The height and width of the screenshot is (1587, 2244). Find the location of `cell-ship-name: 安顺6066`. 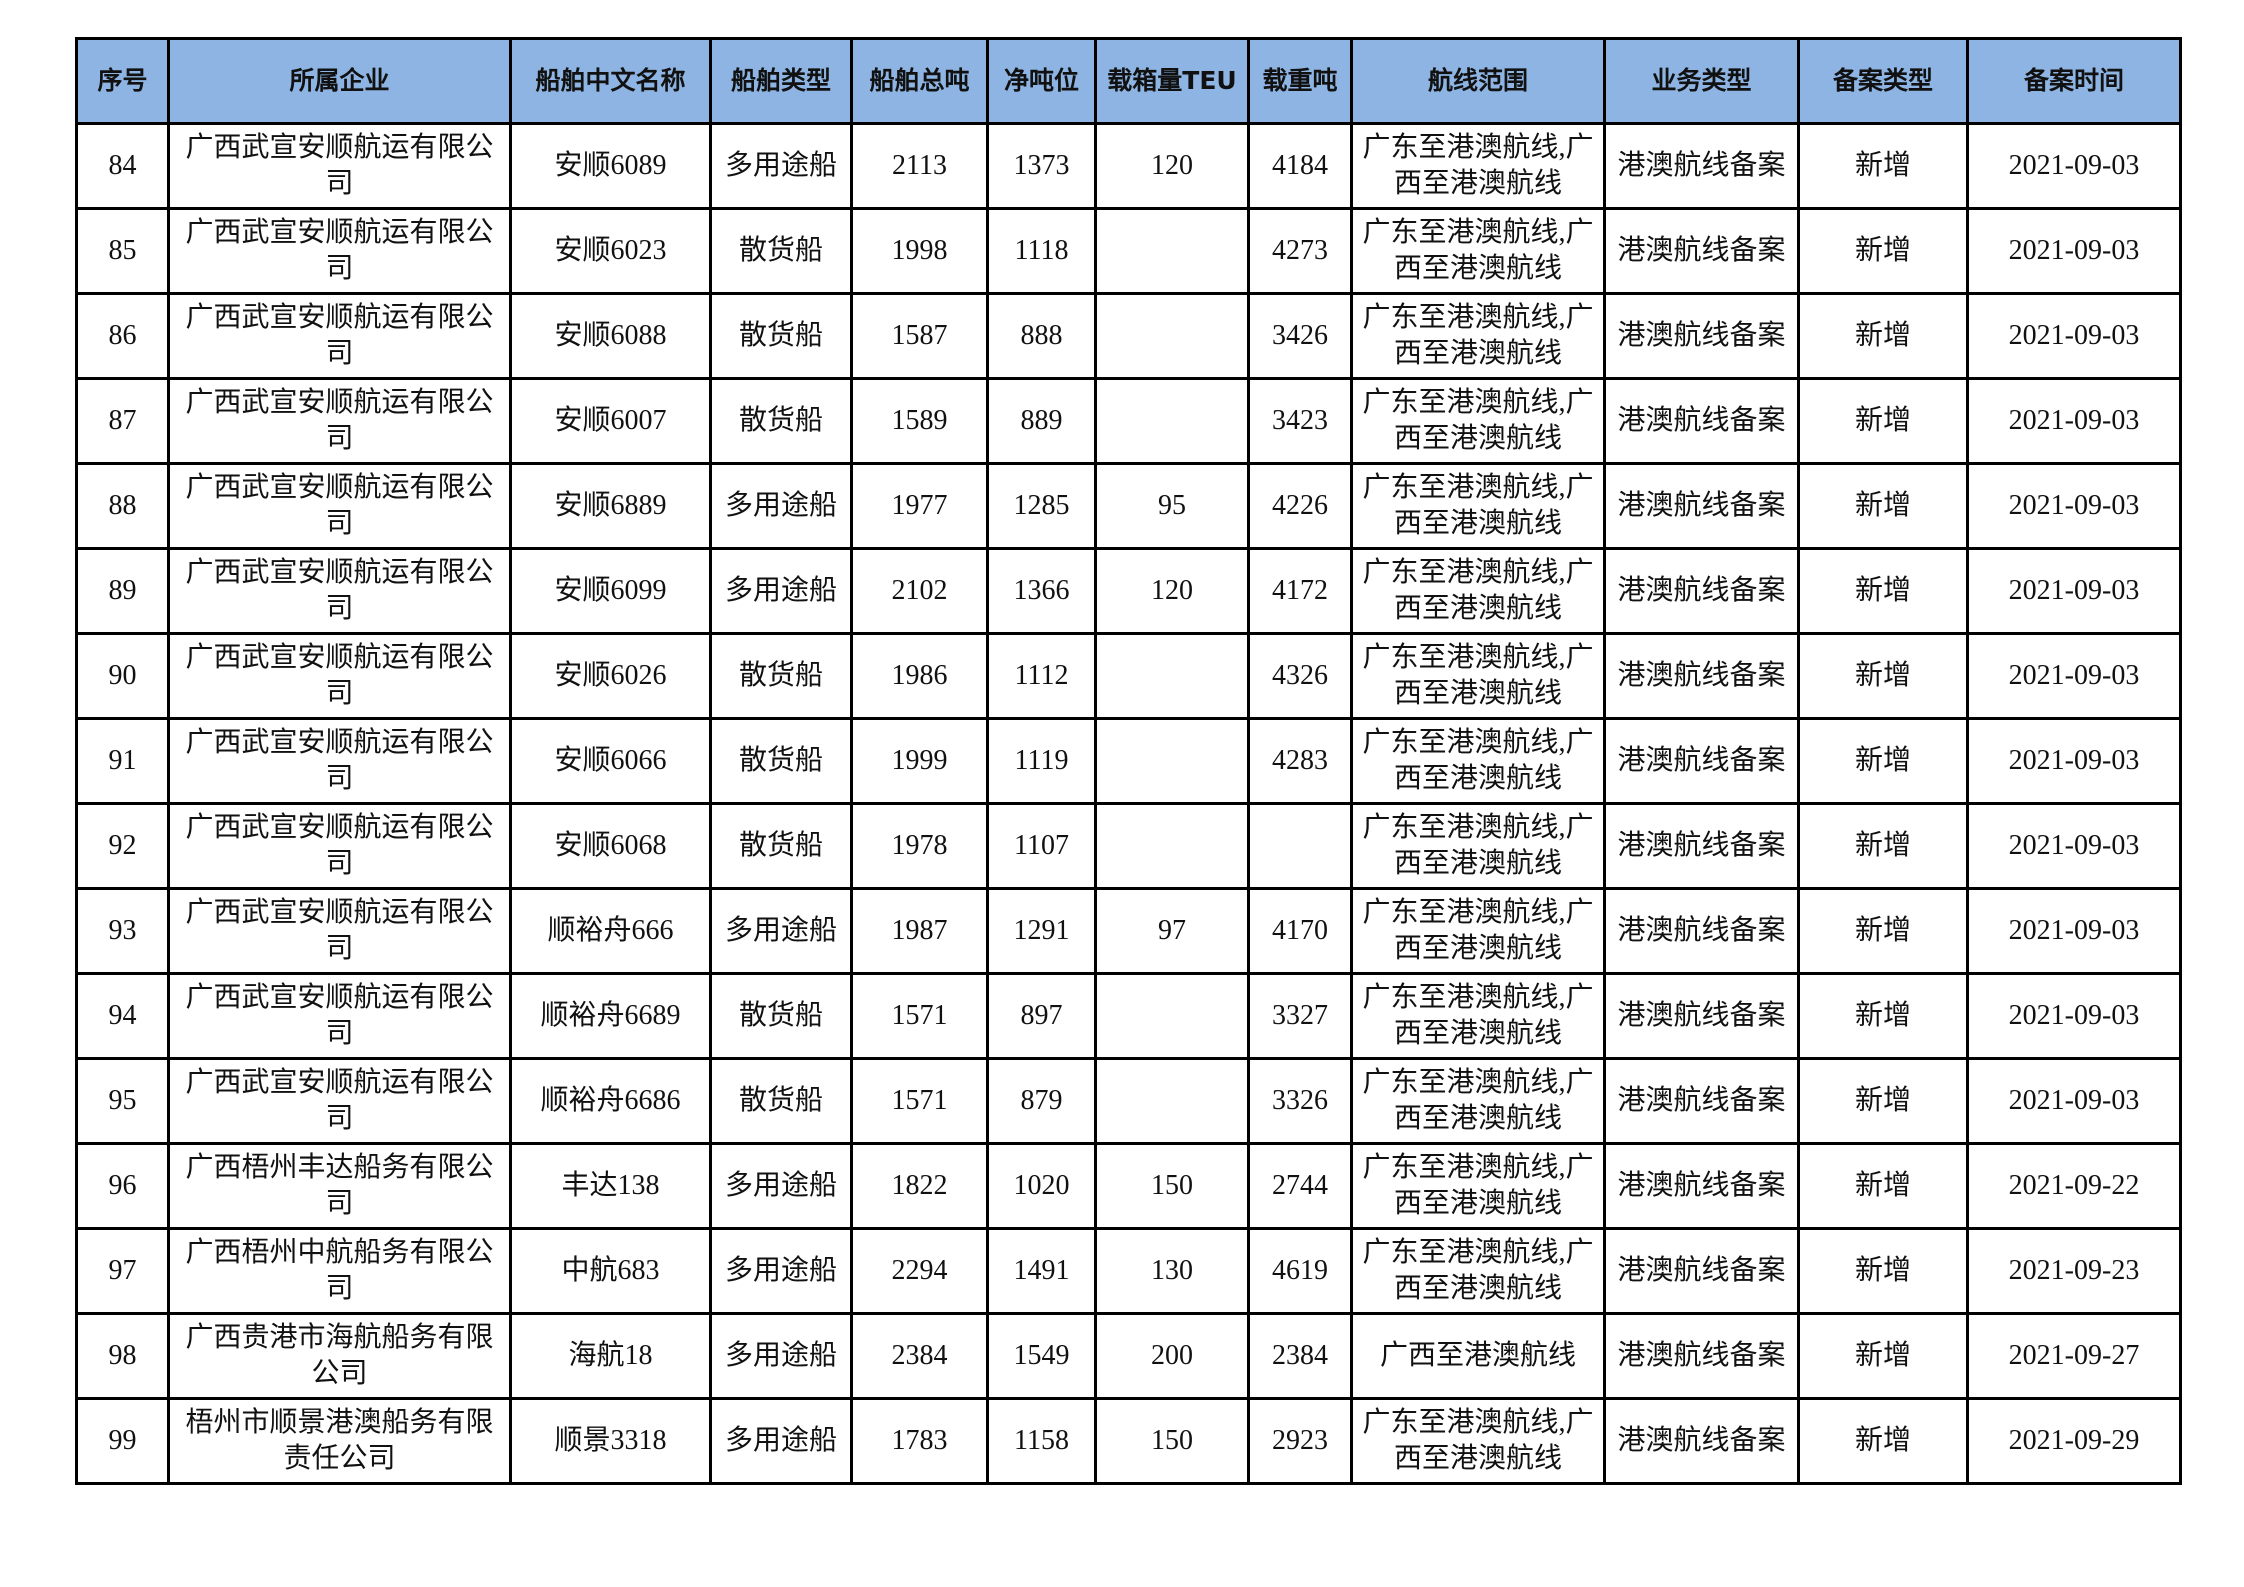

cell-ship-name: 安顺6066 is located at coordinates (610, 761).